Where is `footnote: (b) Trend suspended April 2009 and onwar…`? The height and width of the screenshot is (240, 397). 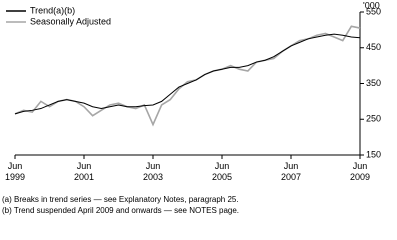 footnote: (b) Trend suspended April 2009 and onwar… is located at coordinates (121, 210).